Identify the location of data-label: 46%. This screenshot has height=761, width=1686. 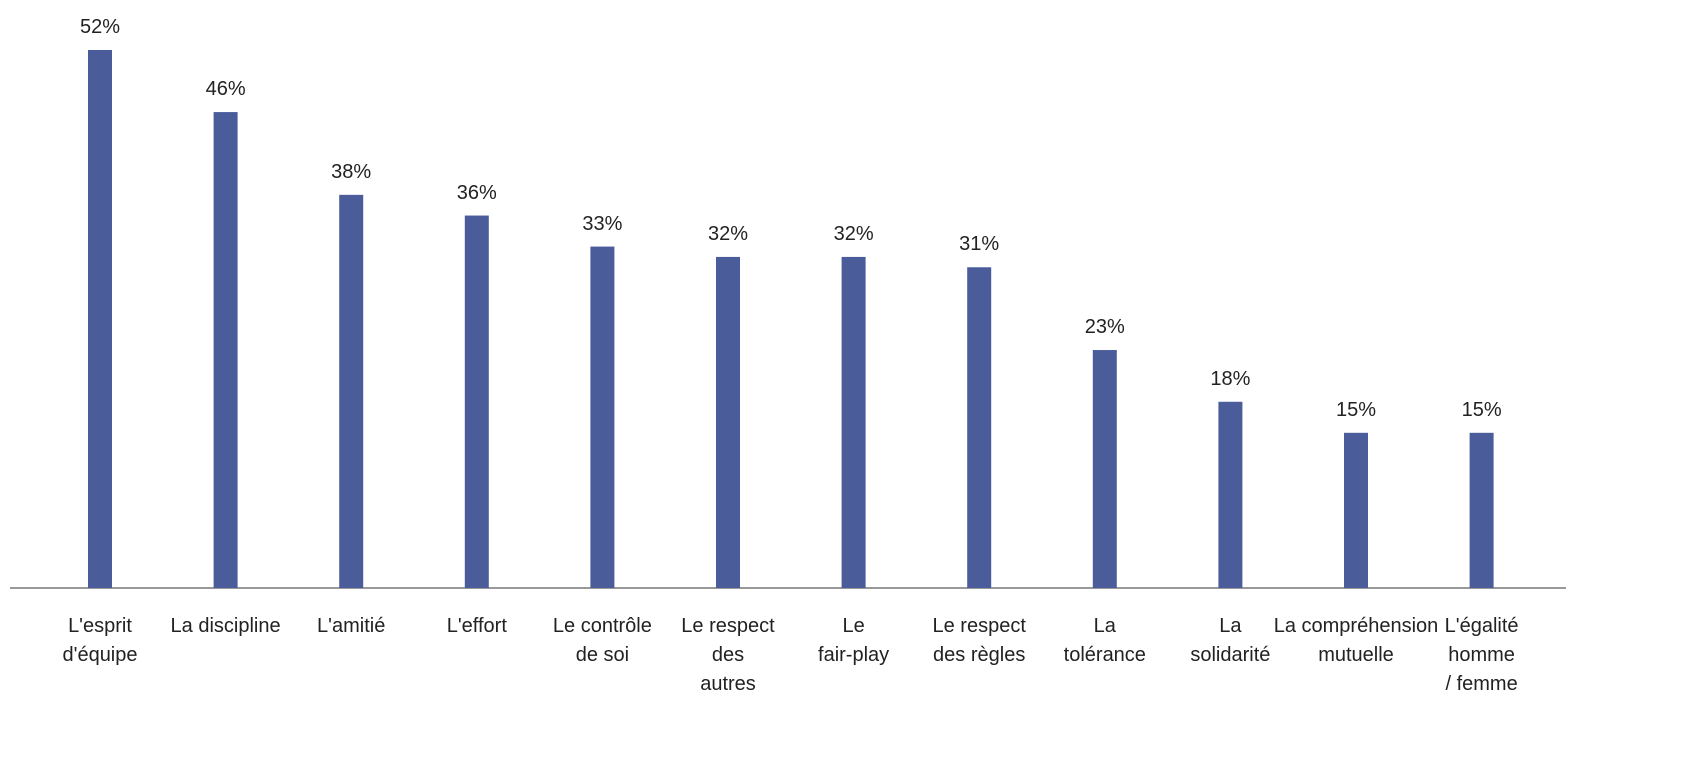
(225, 89).